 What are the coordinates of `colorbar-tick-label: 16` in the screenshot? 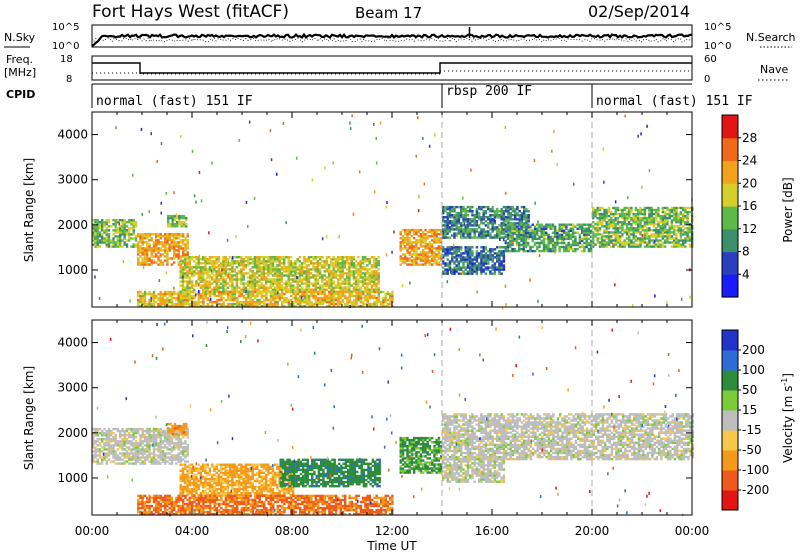 It's located at (749, 206).